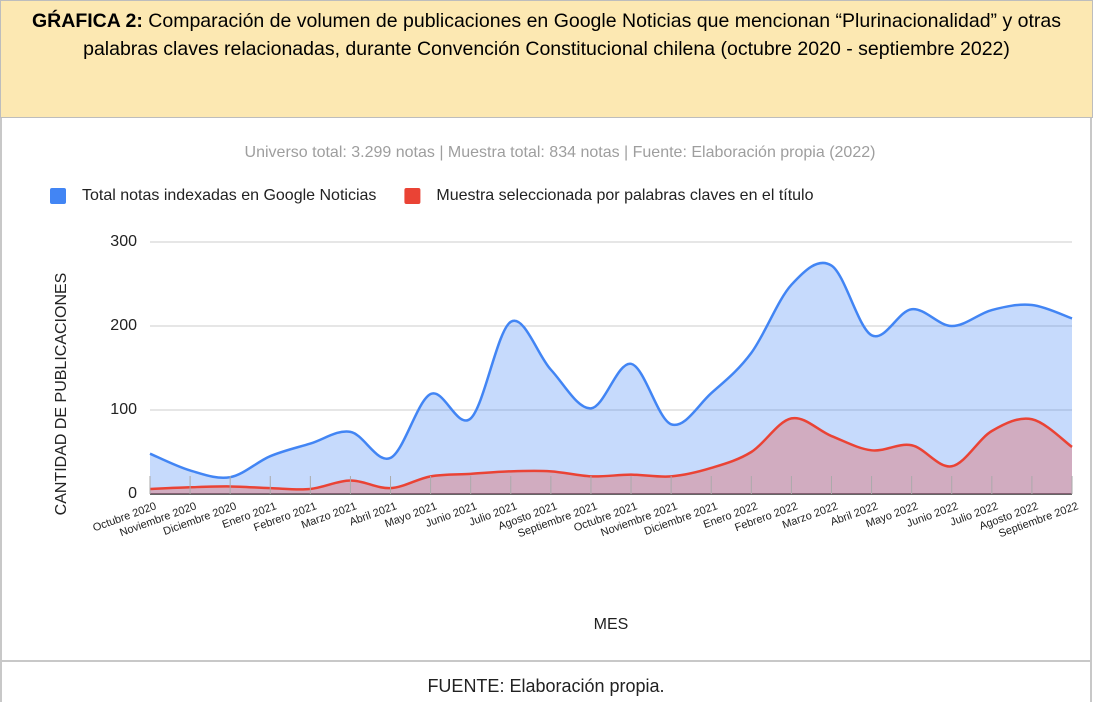 The height and width of the screenshot is (702, 1093). I want to click on area-fill, so click(611, 456).